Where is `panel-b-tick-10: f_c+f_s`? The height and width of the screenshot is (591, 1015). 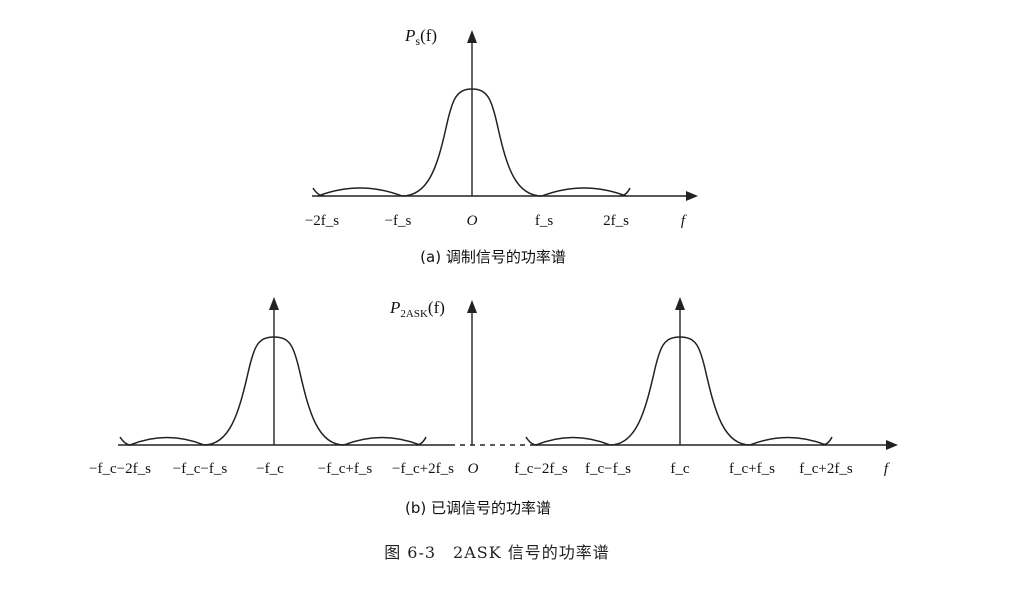
panel-b-tick-10: f_c+f_s is located at coordinates (752, 469).